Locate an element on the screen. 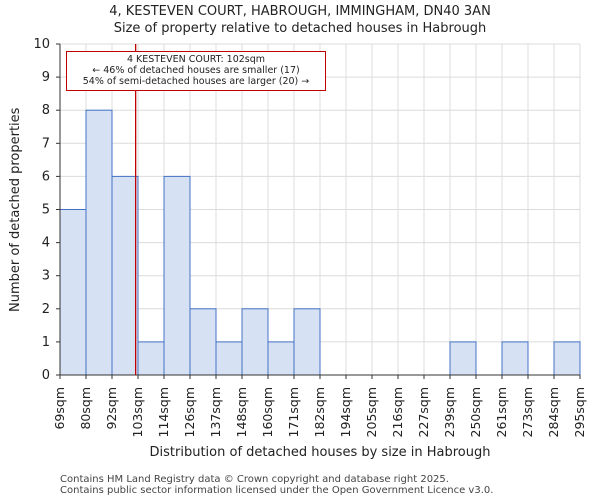 This screenshot has height=500, width=600. x-tick-label: 227sqm is located at coordinates (423, 412).